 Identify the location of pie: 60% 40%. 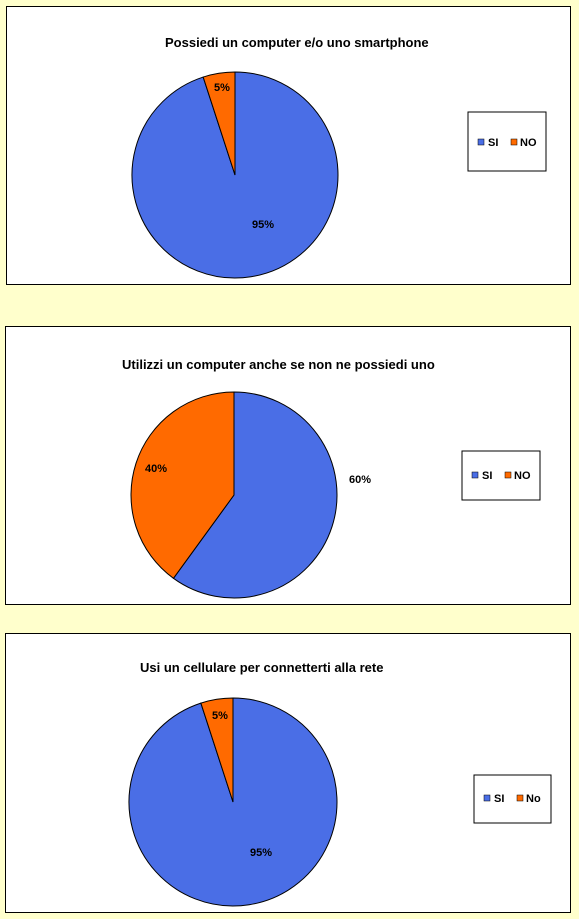
(250, 495).